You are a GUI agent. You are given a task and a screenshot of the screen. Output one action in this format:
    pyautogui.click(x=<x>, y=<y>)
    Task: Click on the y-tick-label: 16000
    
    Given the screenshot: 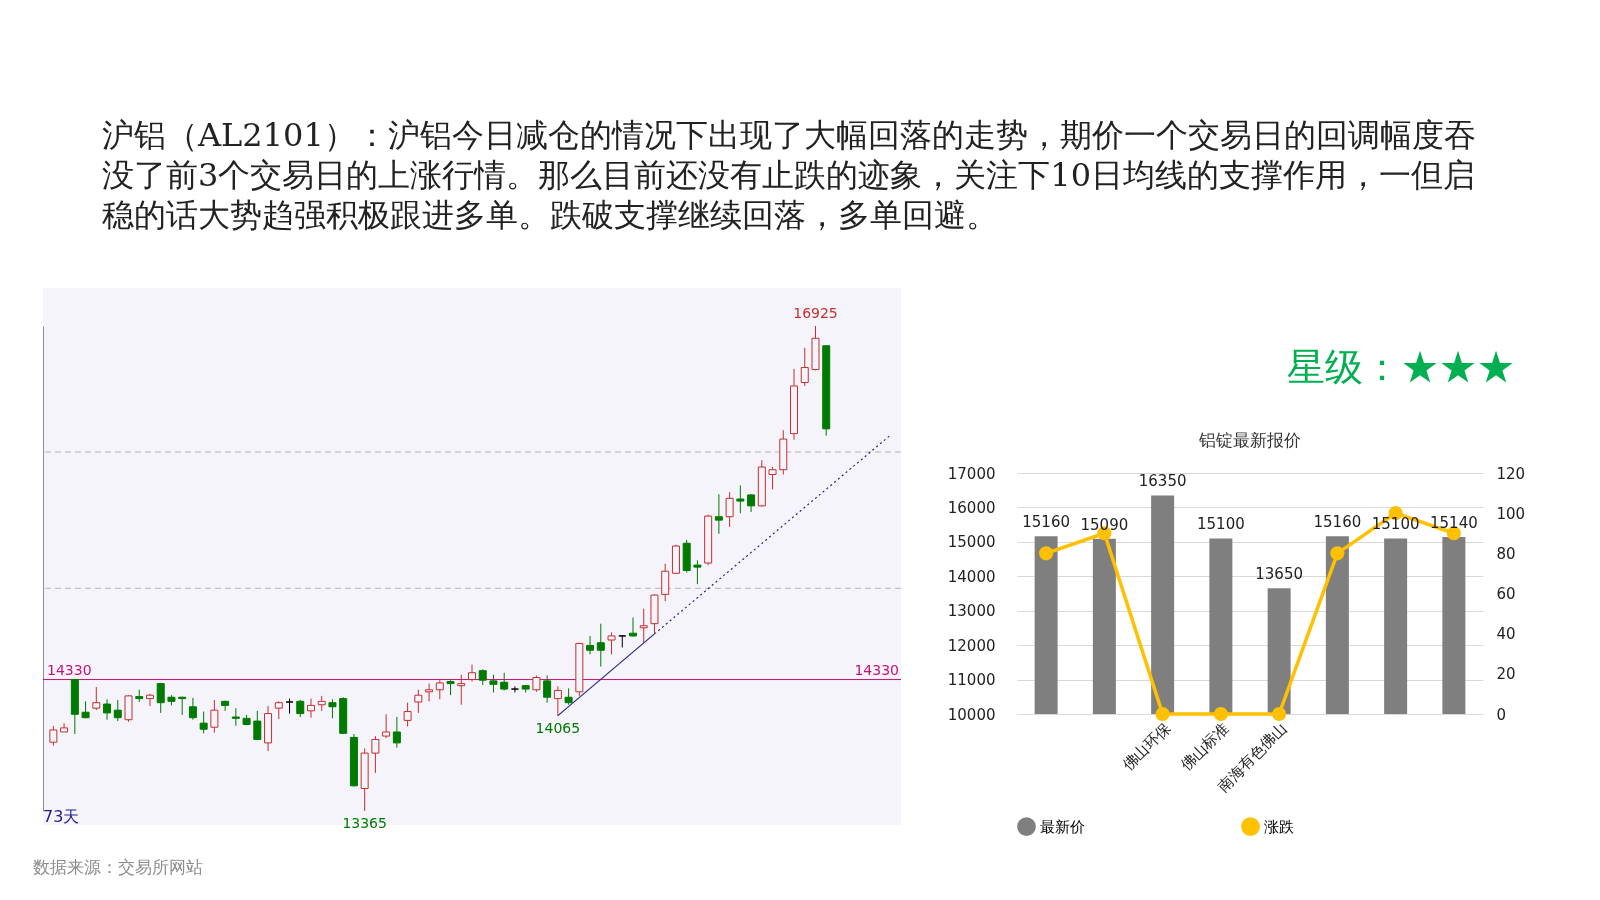 What is the action you would take?
    pyautogui.click(x=971, y=507)
    